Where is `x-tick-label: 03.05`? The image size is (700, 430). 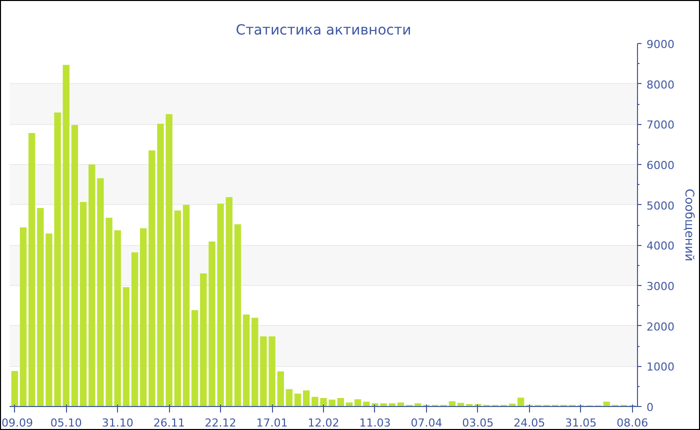 x-tick-label: 03.05 is located at coordinates (478, 423).